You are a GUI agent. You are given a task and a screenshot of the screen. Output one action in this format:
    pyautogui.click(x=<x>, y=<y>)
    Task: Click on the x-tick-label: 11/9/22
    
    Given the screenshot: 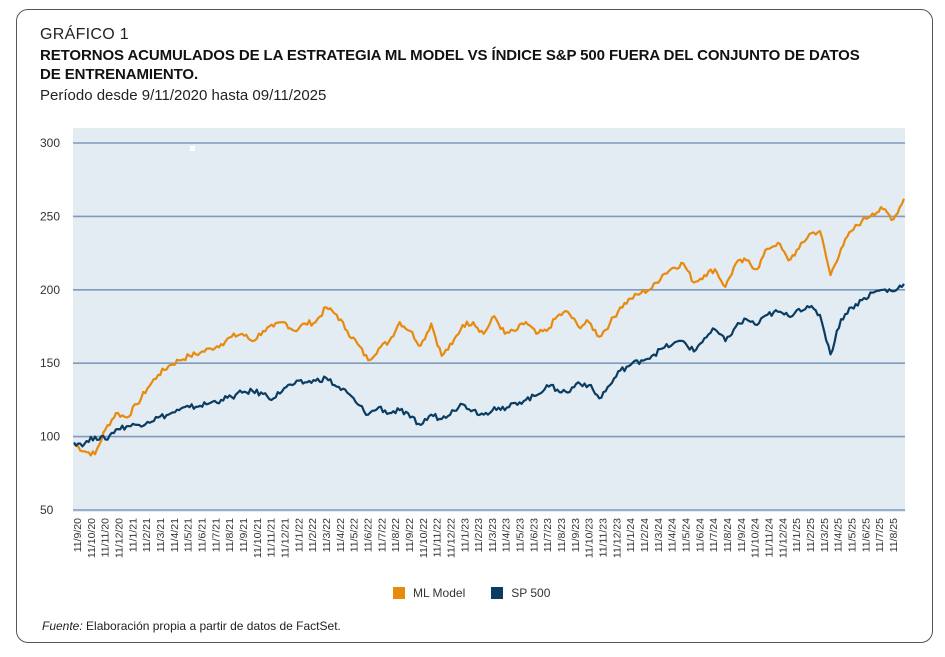 What is the action you would take?
    pyautogui.click(x=410, y=535)
    